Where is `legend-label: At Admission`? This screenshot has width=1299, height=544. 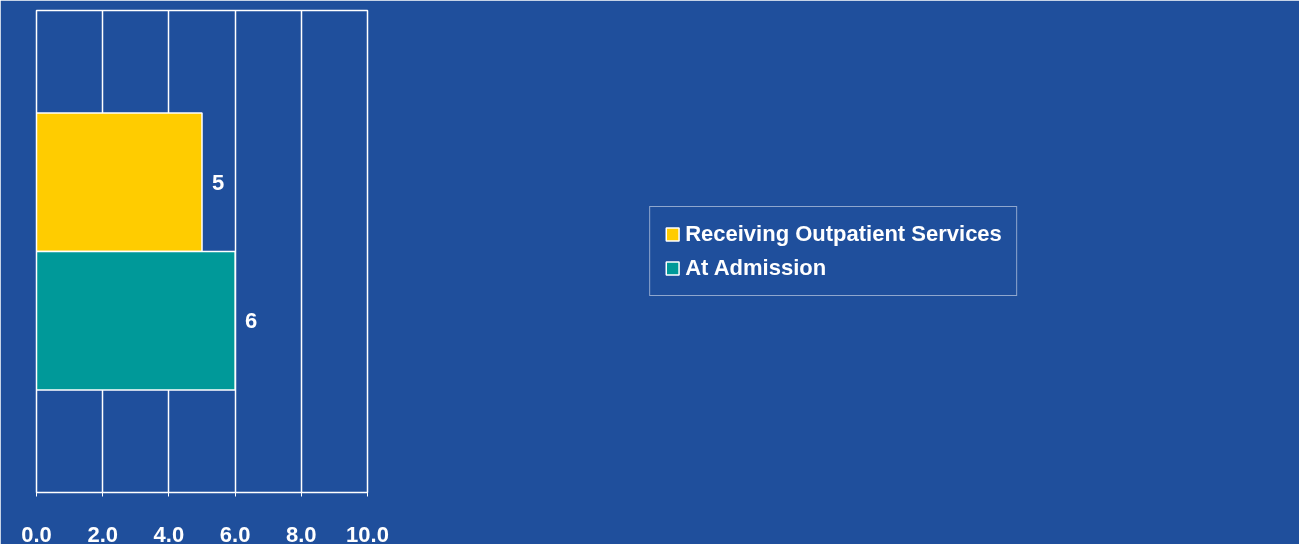
legend-label: At Admission is located at coordinates (756, 268).